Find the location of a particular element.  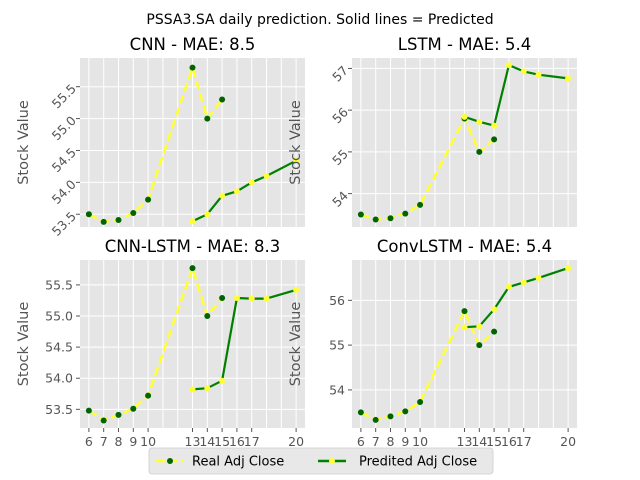

cnn-y-tick-label: 53.5 is located at coordinates (64, 224).